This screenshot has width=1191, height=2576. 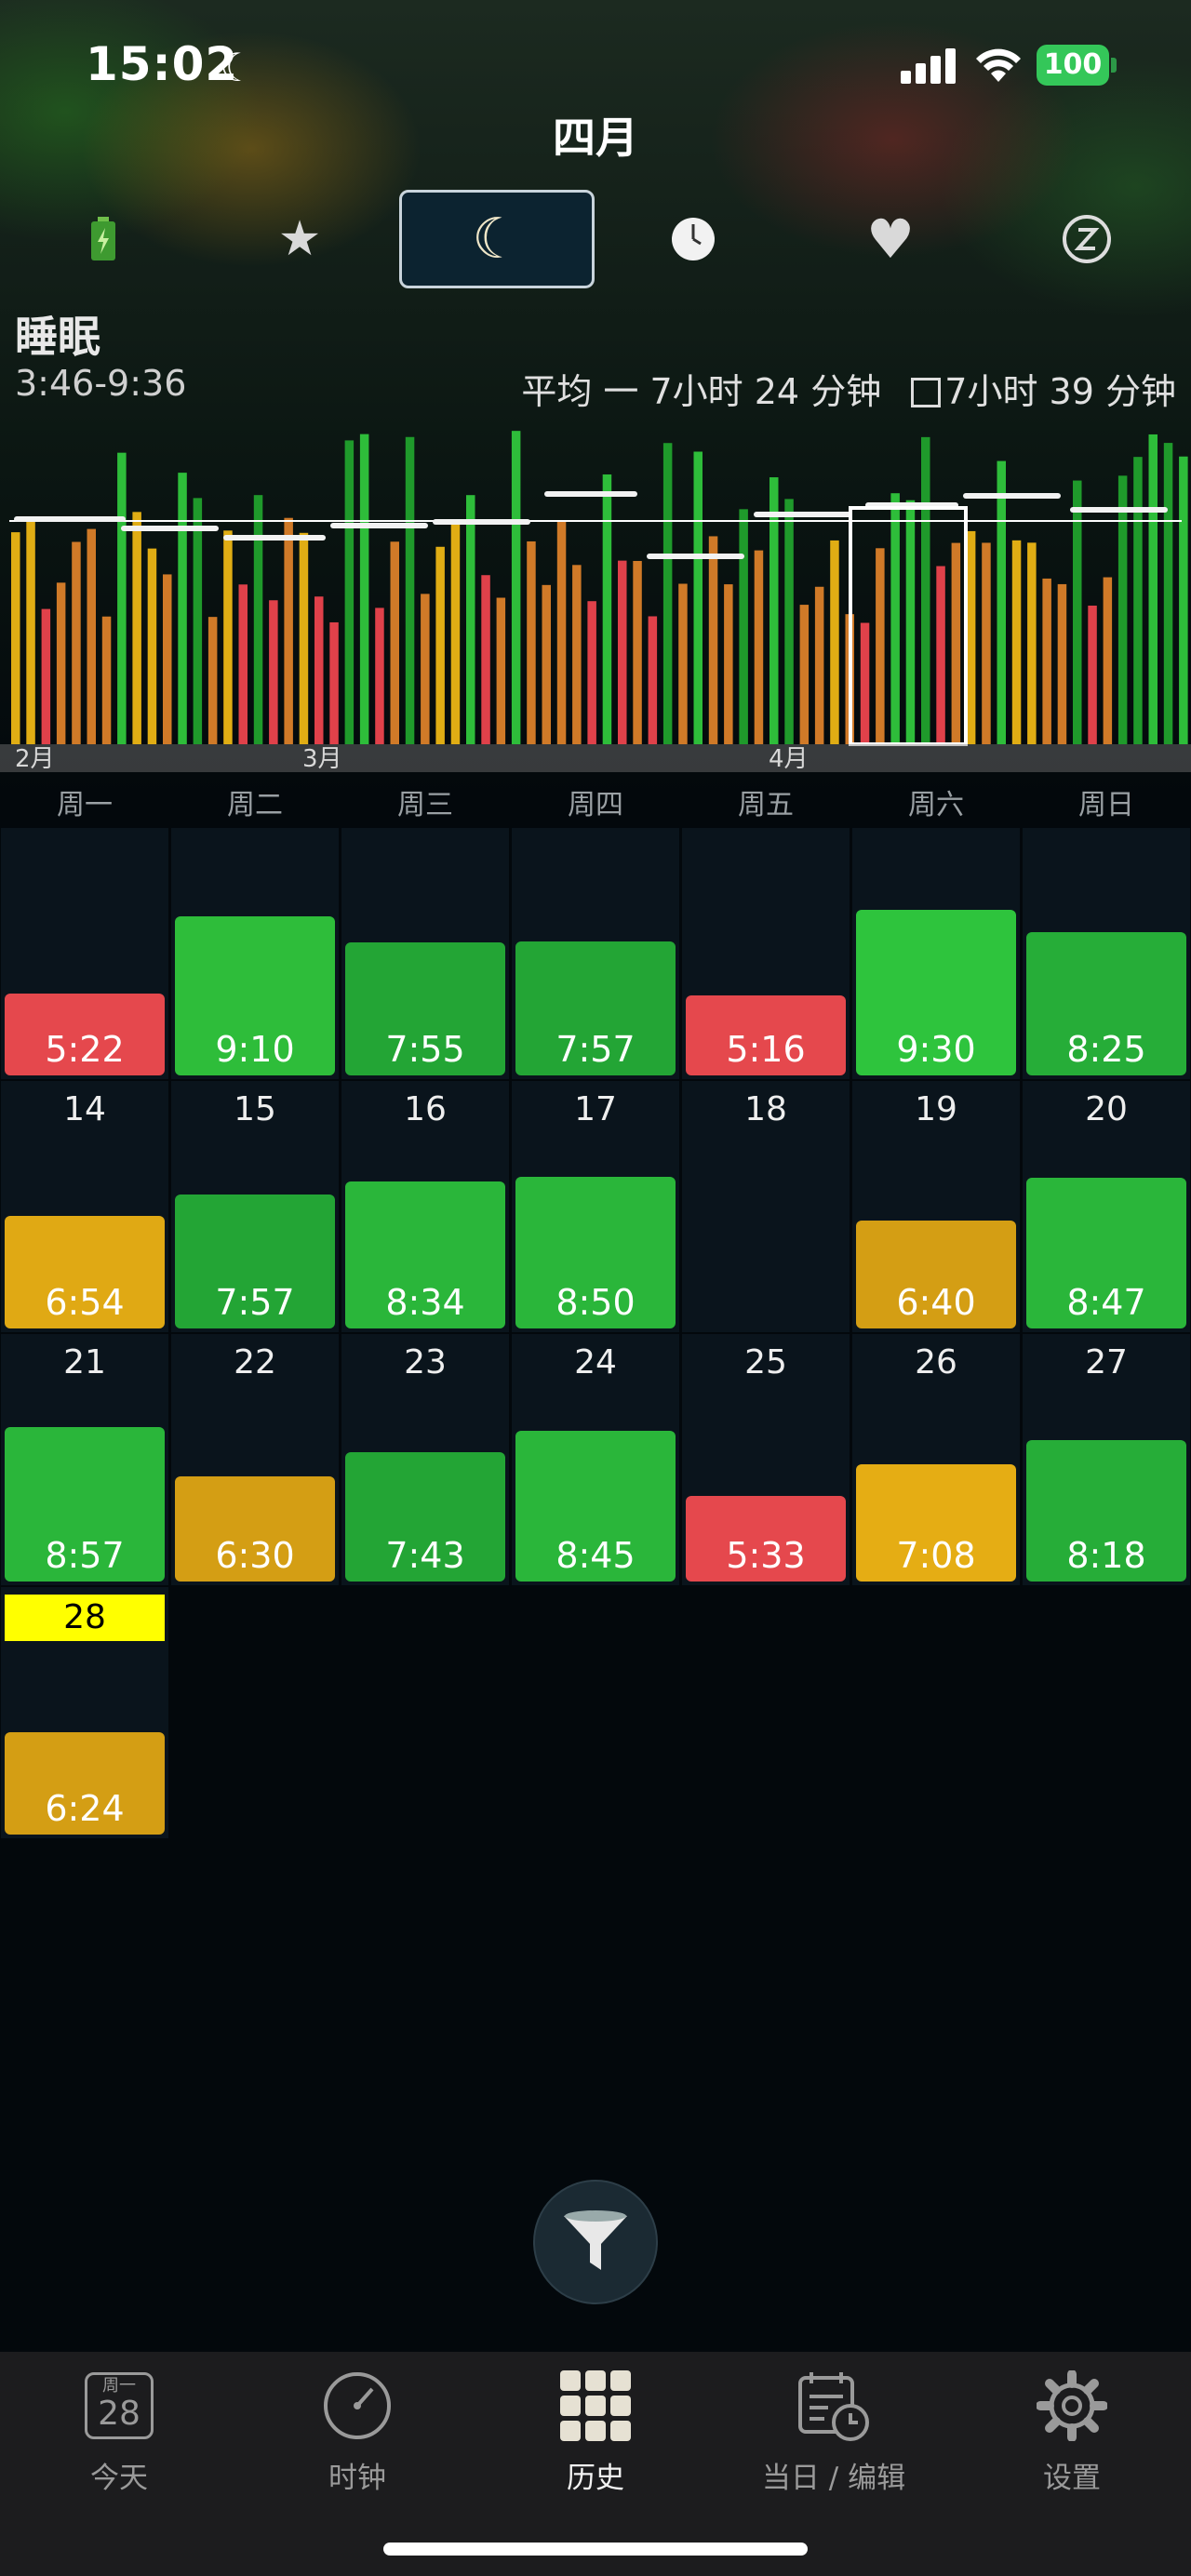 I want to click on calendar-day-cell: 22 6:30, so click(x=255, y=1459).